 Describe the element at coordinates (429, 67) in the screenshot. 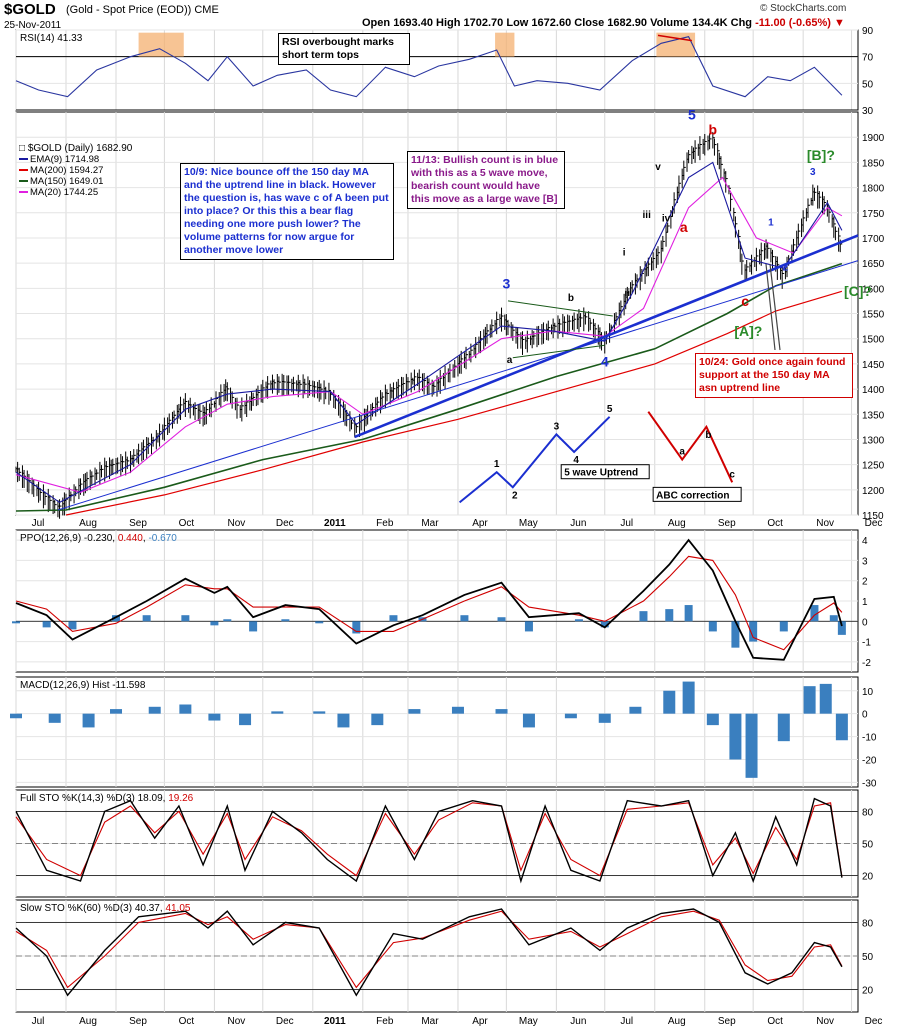

I see `rsi-line` at that location.